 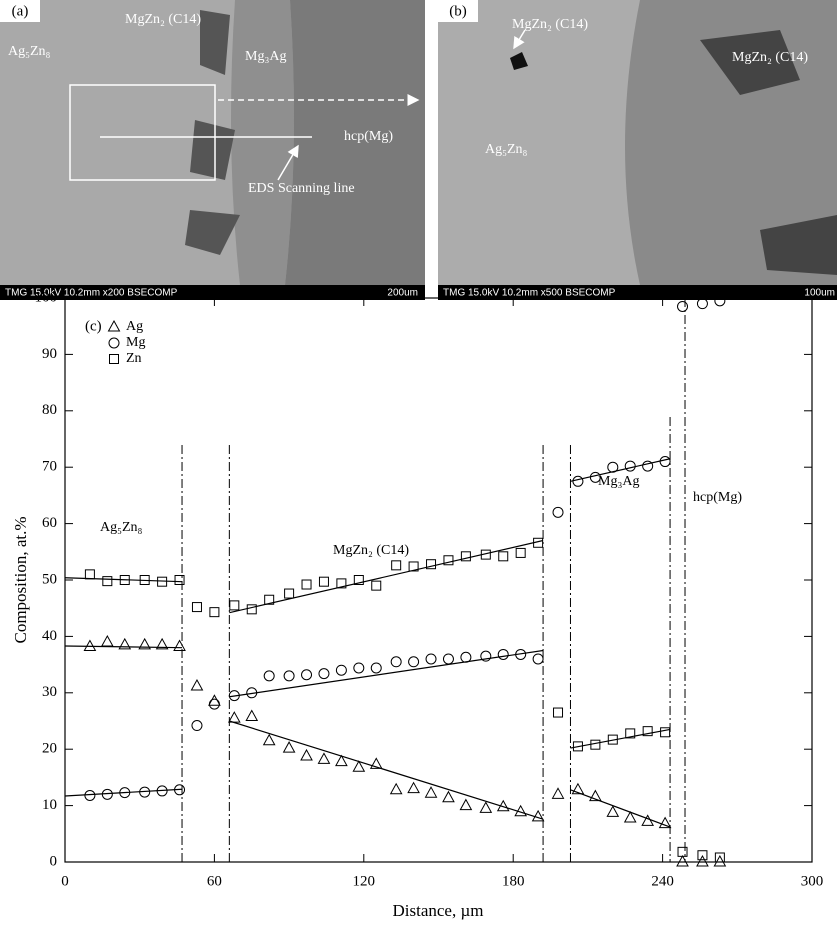 What do you see at coordinates (265, 56) in the screenshot?
I see `phase-label: Mg₃Ag` at bounding box center [265, 56].